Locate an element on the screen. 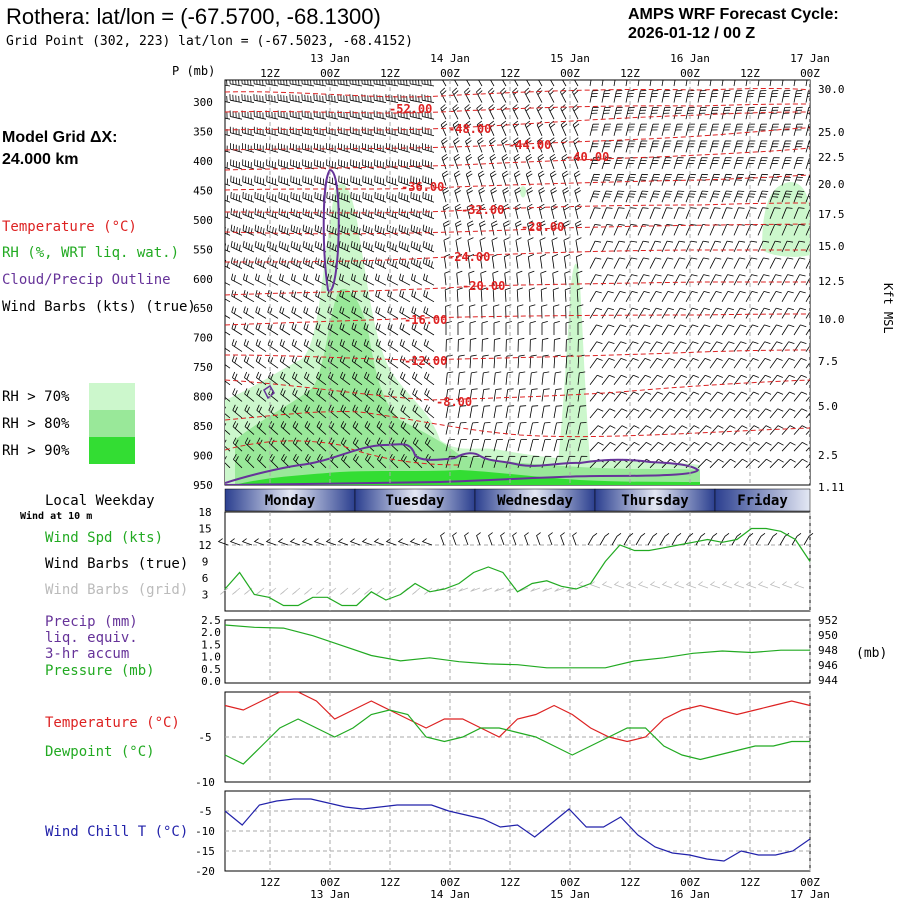  height-tick-label: 17.5 is located at coordinates (831, 214).